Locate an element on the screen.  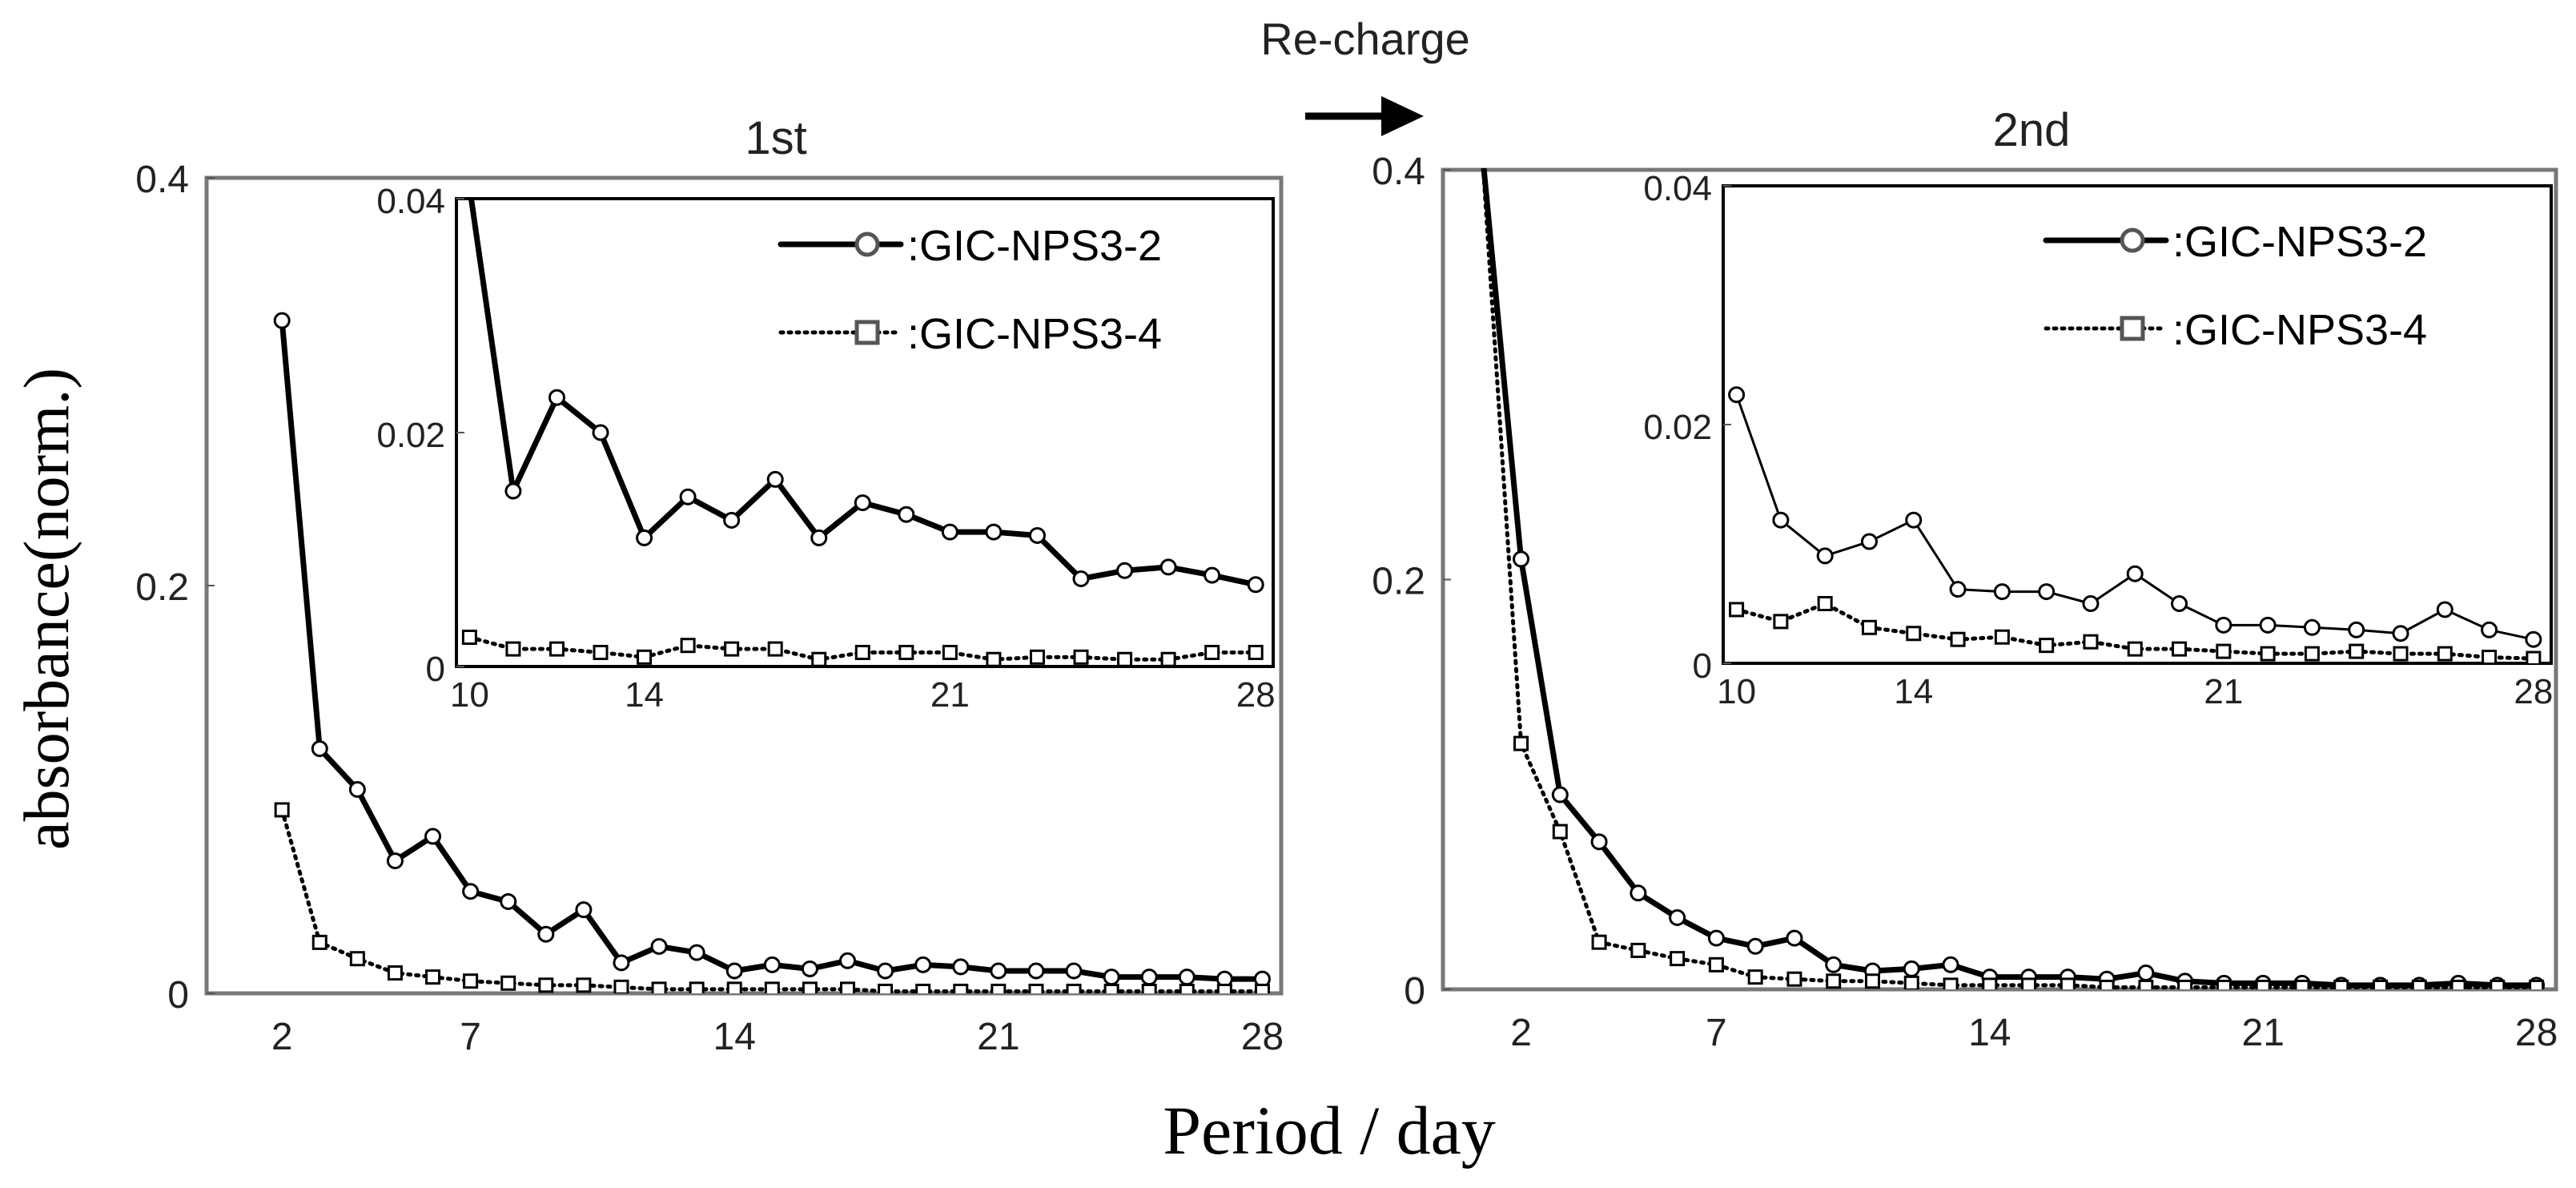
x-tick-label: 7 is located at coordinates (470, 1037).